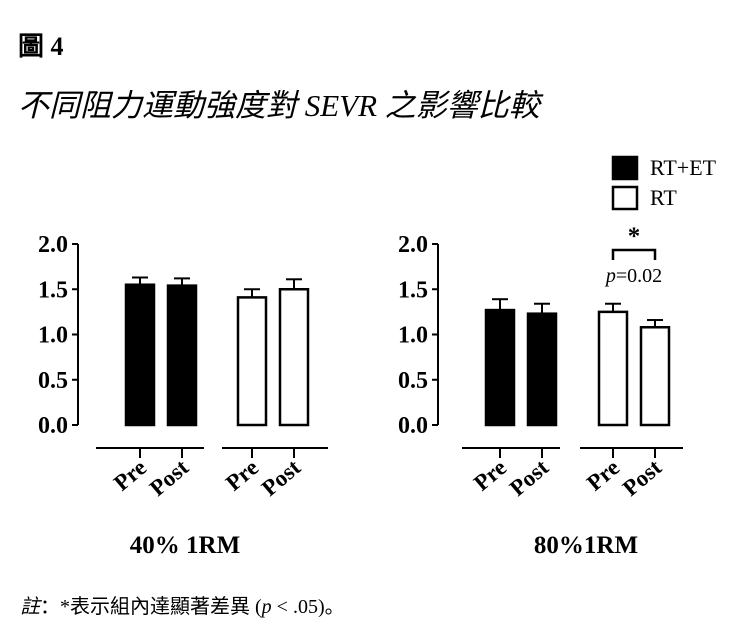 This screenshot has width=755, height=633. I want to click on note-suffix: < .05)。, so click(308, 607).